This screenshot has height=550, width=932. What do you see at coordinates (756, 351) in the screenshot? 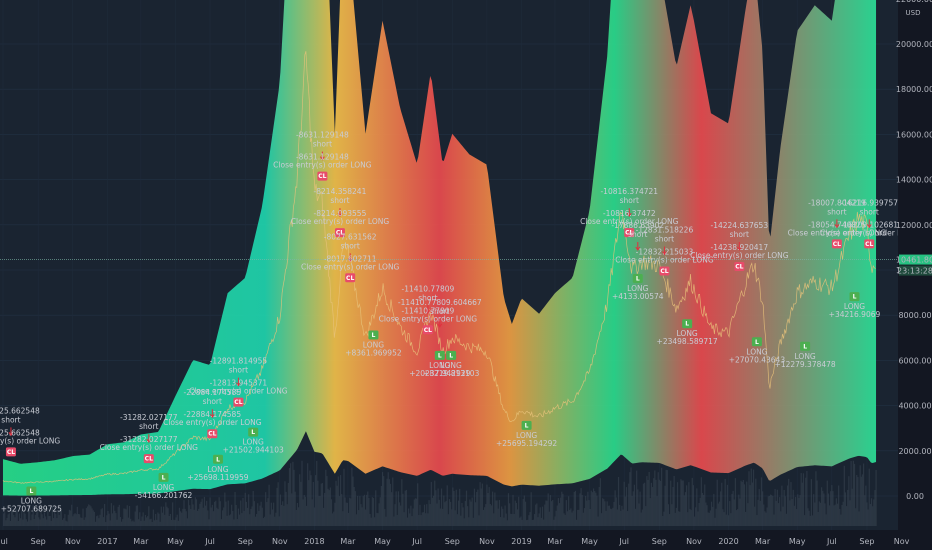
I see `annotation-sublabel: LONG` at bounding box center [756, 351].